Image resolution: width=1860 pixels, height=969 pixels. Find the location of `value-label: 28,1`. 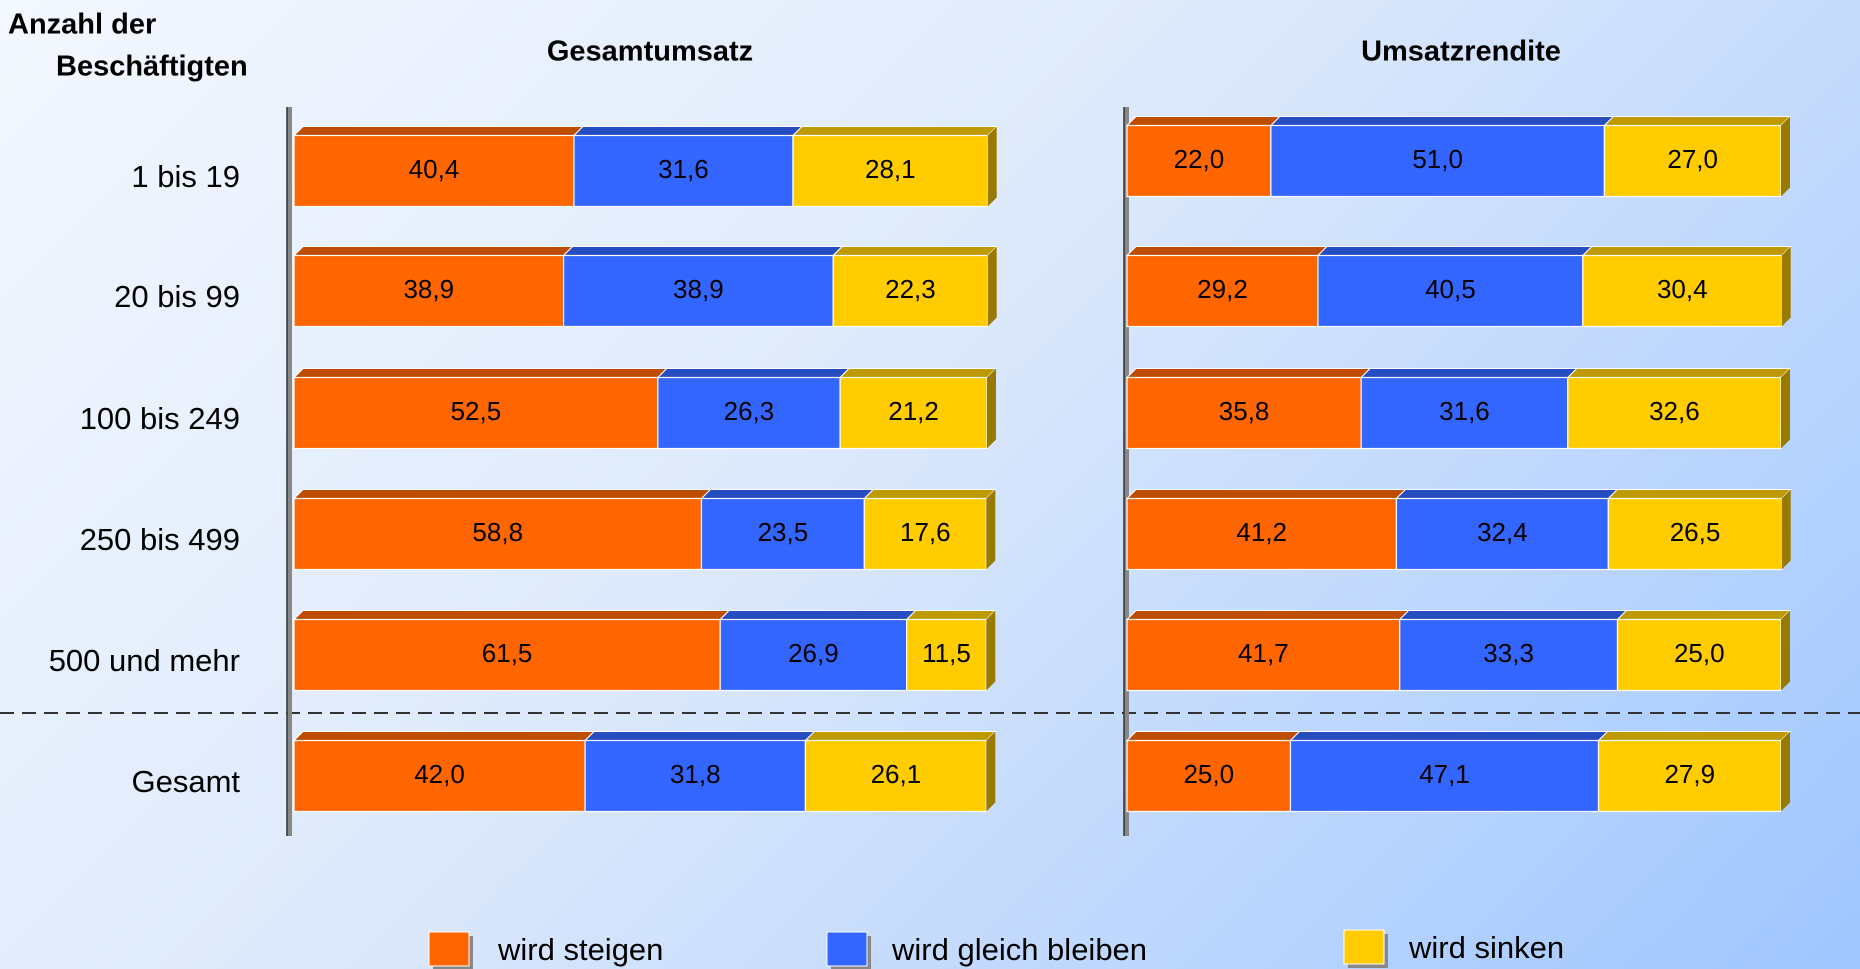

value-label: 28,1 is located at coordinates (890, 169).